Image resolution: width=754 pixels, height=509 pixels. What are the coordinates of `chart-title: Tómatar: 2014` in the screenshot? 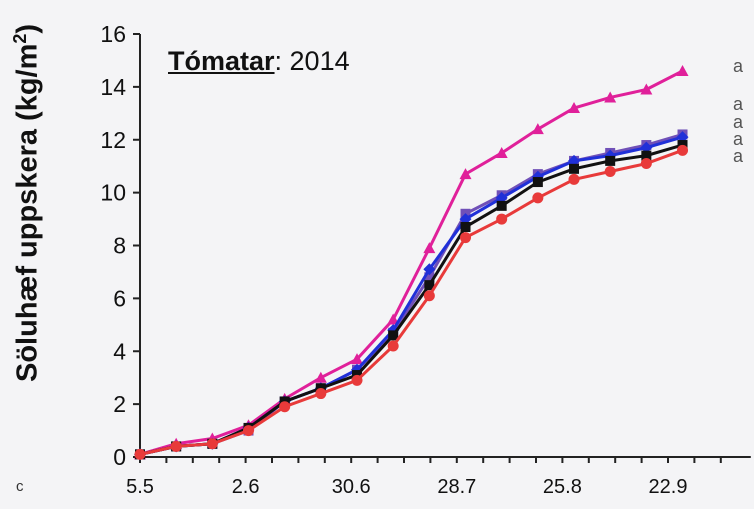 It's located at (259, 61).